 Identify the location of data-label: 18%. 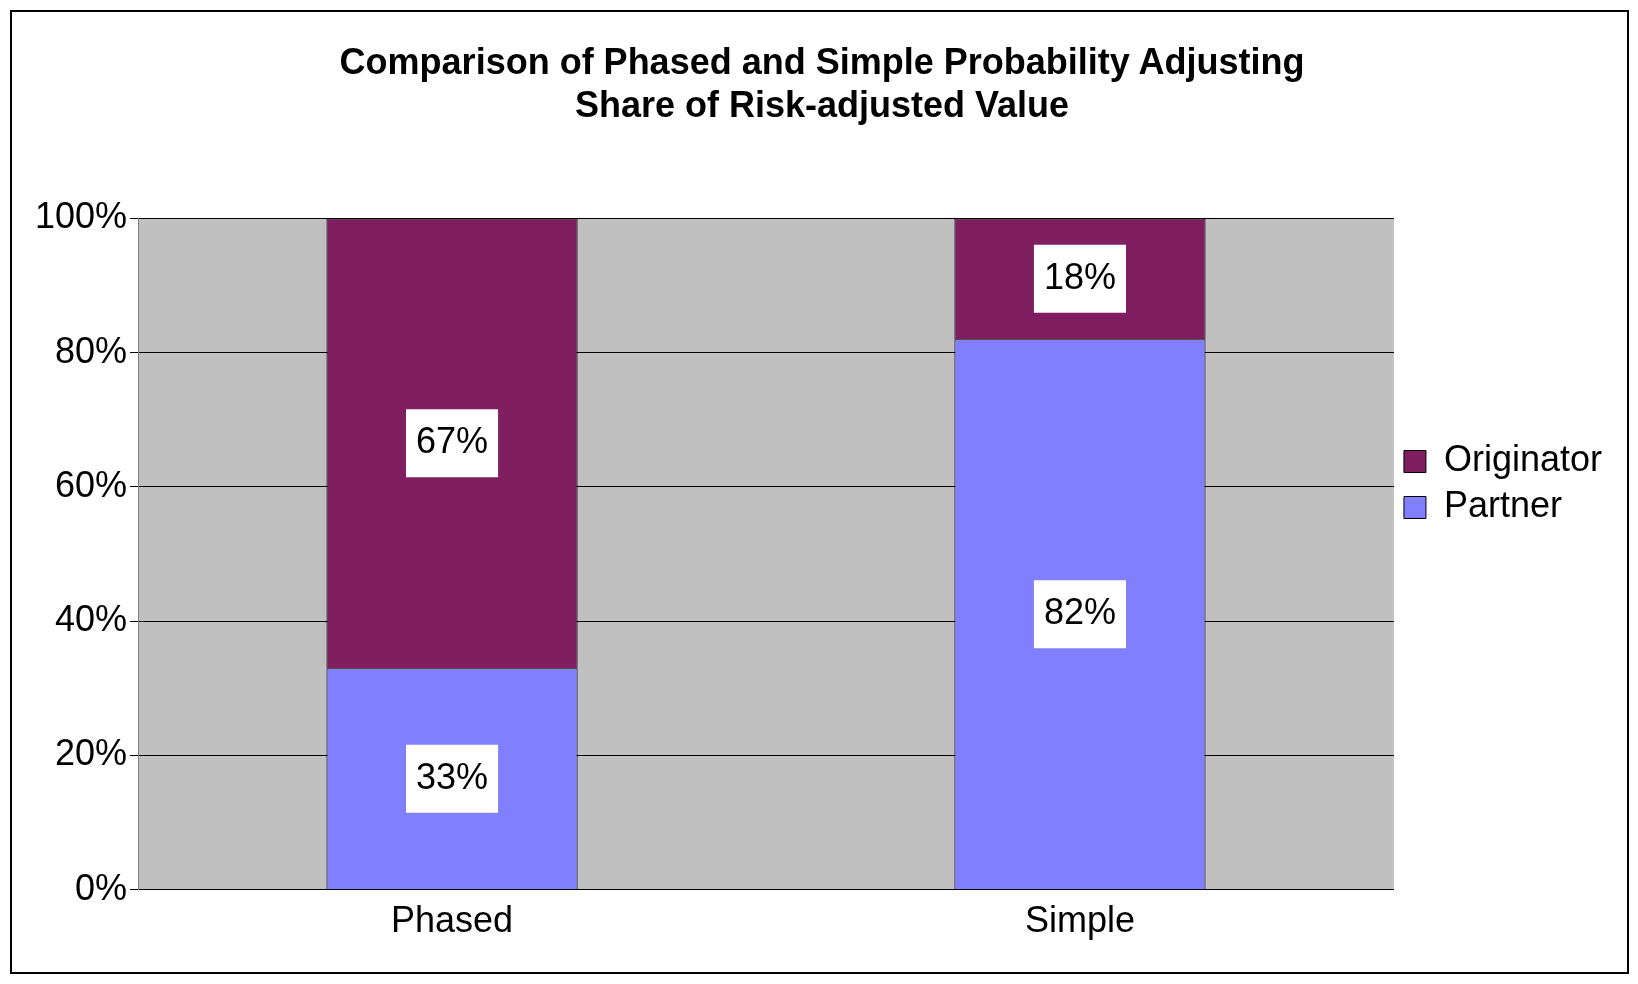
(1079, 276).